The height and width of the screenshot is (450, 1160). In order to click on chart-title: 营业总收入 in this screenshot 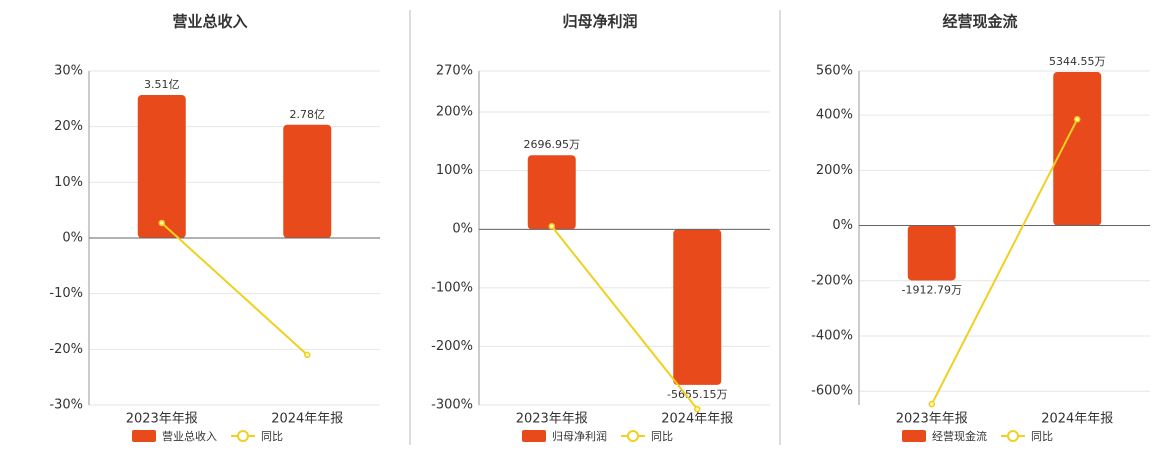, I will do `click(209, 22)`.